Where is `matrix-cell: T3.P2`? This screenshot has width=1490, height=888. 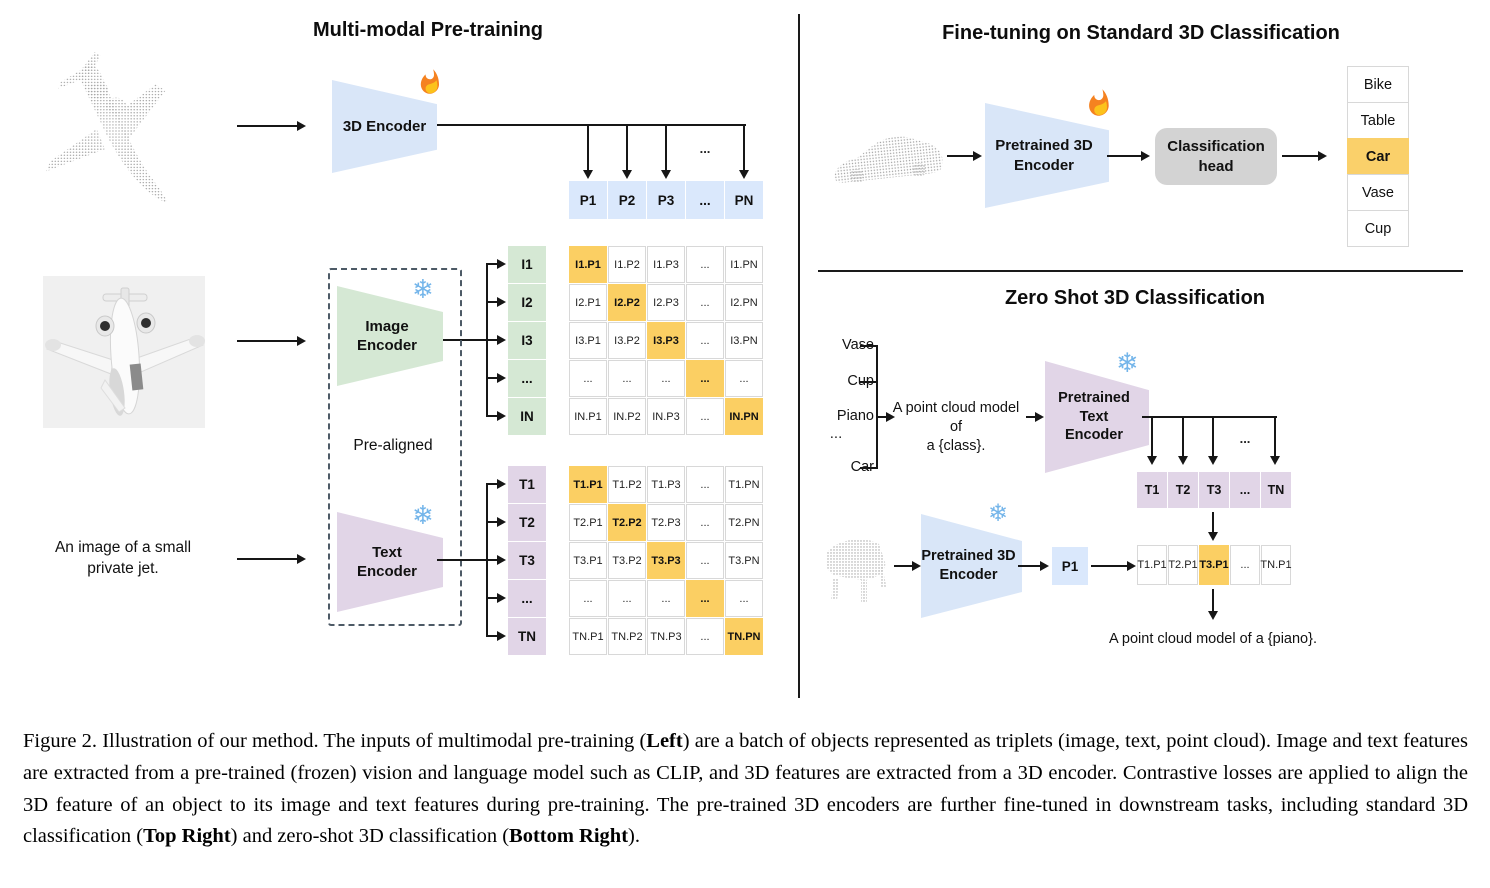
matrix-cell: T3.P2 is located at coordinates (627, 560).